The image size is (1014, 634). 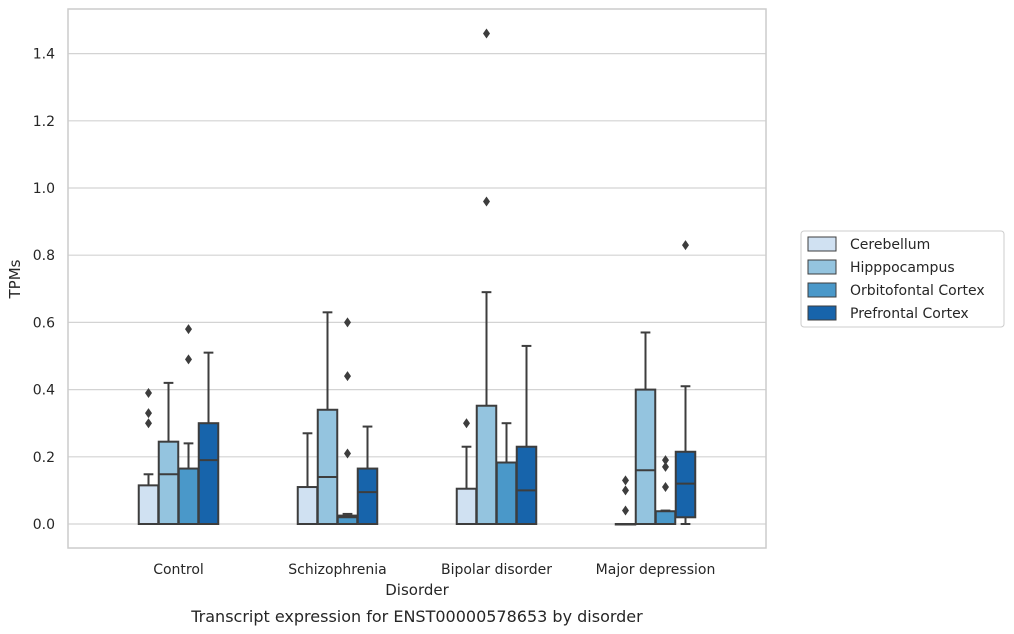 I want to click on legend-frame, so click(x=902, y=279).